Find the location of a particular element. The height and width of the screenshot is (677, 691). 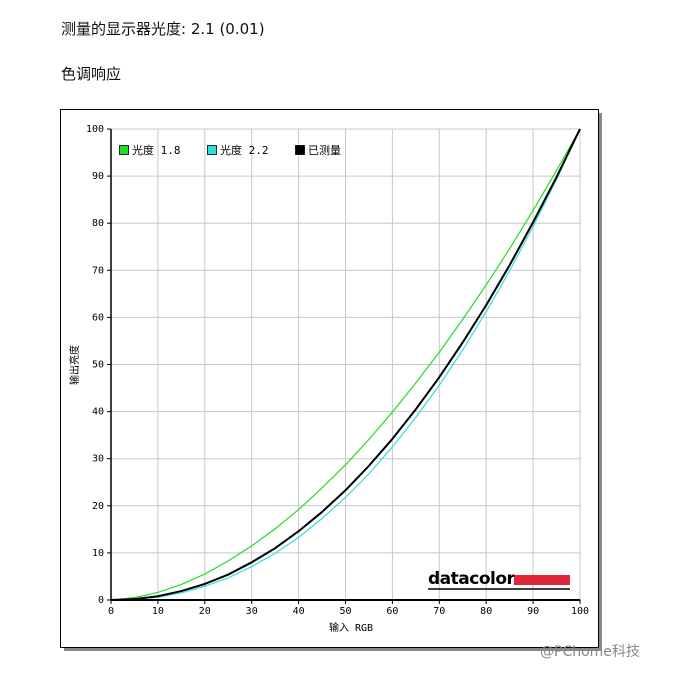

x-tick-label: 50 is located at coordinates (345, 611).